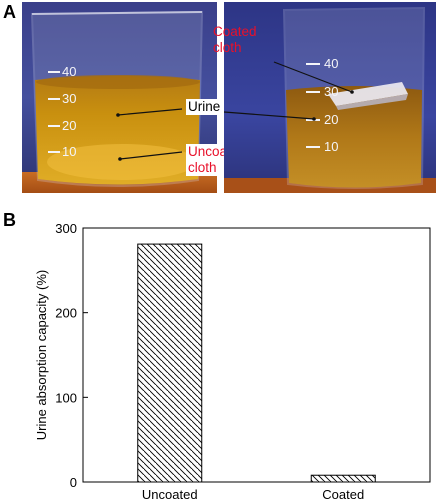  What do you see at coordinates (69, 151) in the screenshot?
I see `left-mark-10: 10` at bounding box center [69, 151].